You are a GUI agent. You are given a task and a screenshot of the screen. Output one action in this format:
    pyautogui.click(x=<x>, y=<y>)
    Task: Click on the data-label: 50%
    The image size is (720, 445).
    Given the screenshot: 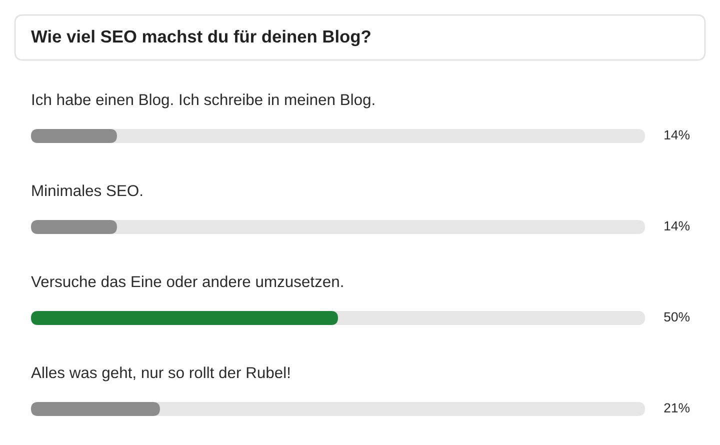 What is the action you would take?
    pyautogui.click(x=677, y=317)
    